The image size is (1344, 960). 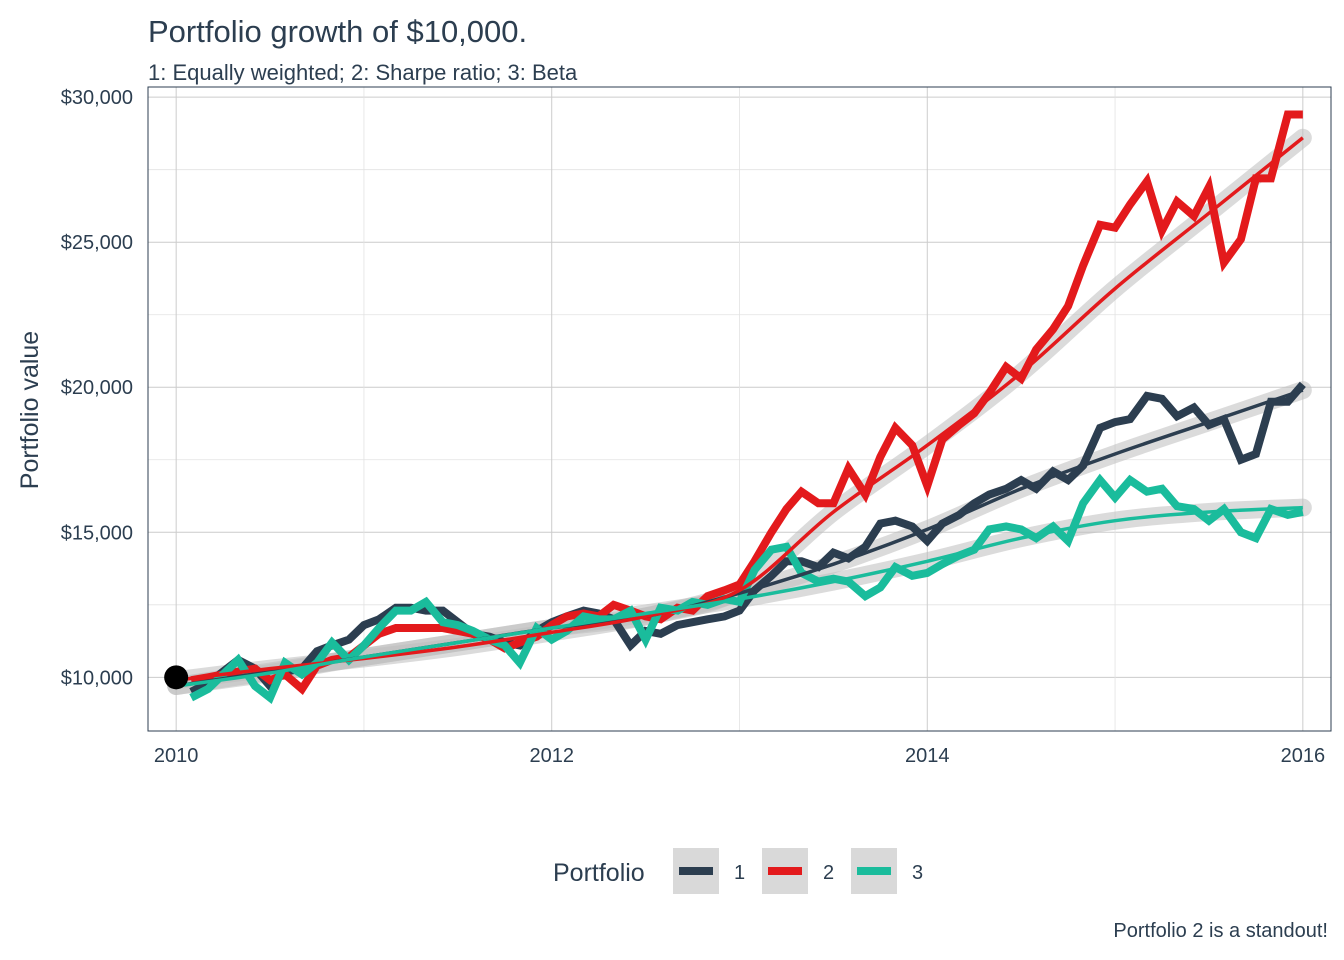 I want to click on y-tick-label: $30,000, so click(x=97, y=98).